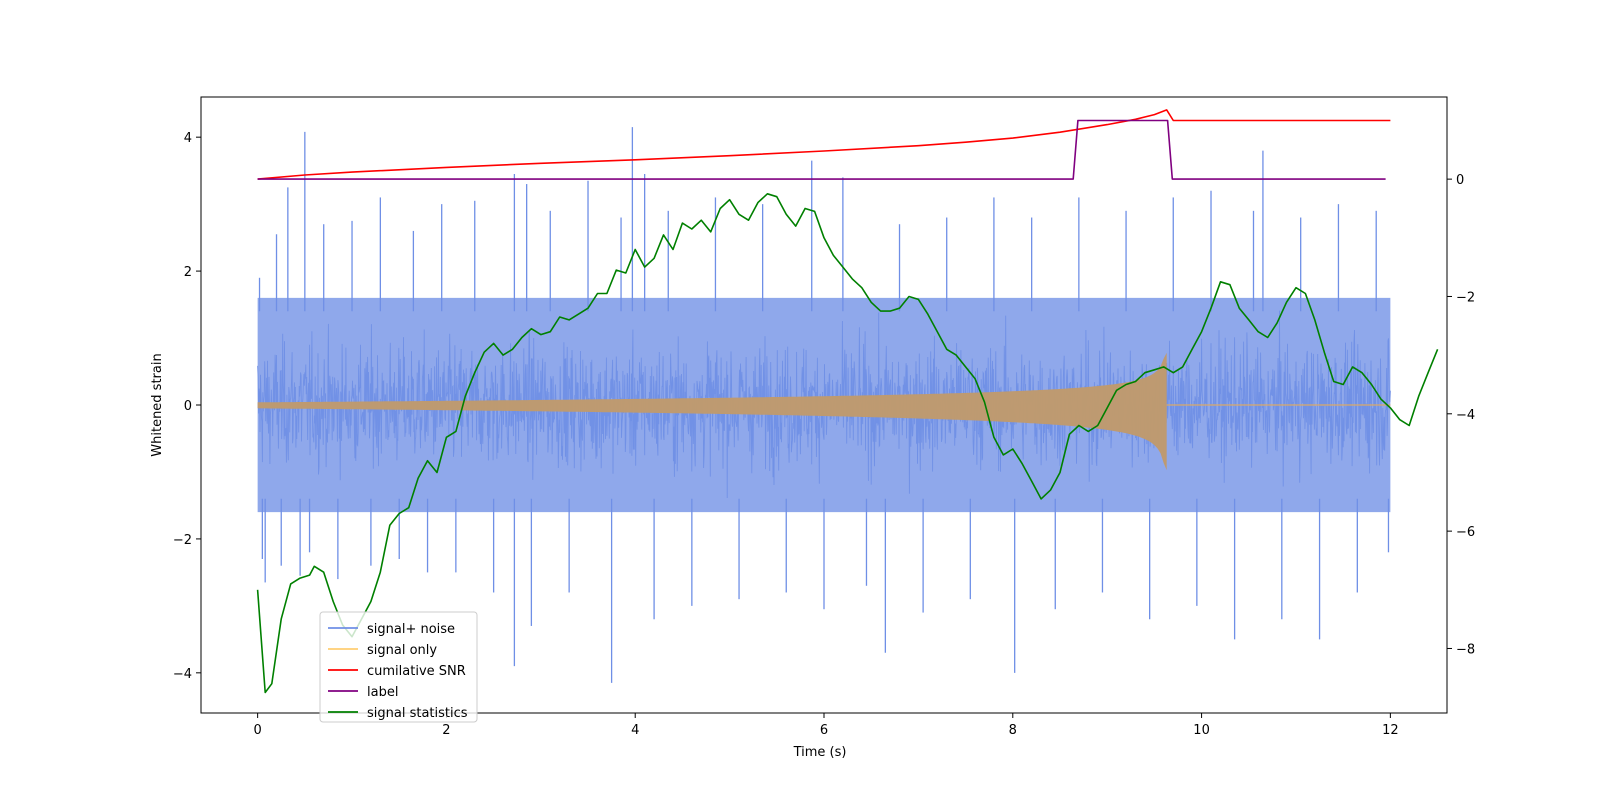 This screenshot has height=800, width=1600. What do you see at coordinates (446, 730) in the screenshot?
I see `x-tick-label: 2` at bounding box center [446, 730].